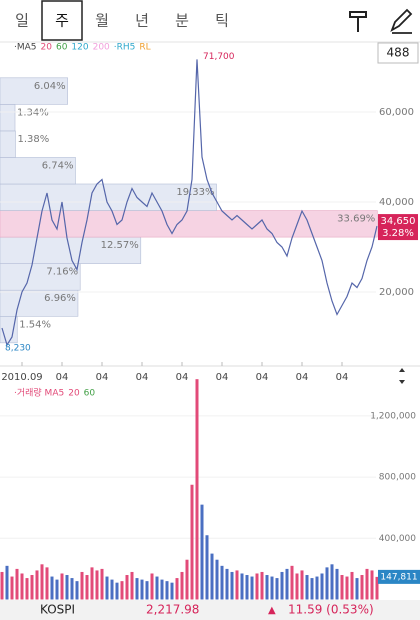  What do you see at coordinates (210, 21) in the screenshot?
I see `tab-bar` at bounding box center [210, 21].